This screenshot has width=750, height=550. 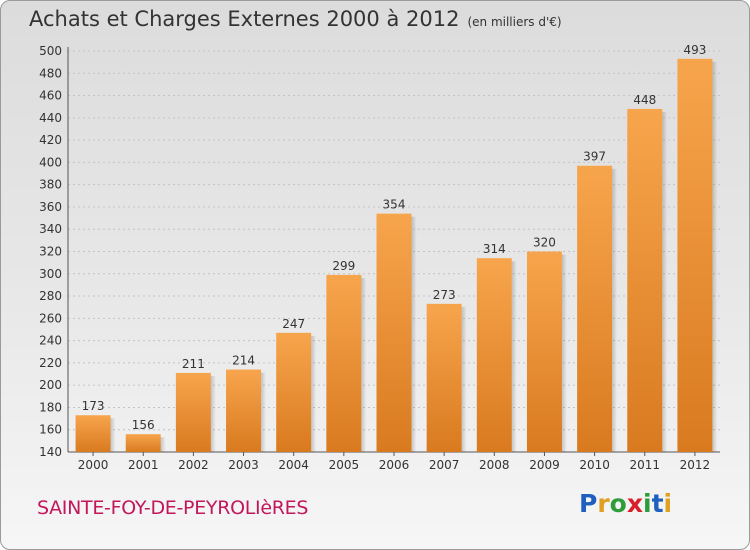 What do you see at coordinates (50, 207) in the screenshot?
I see `y-tick-label: 360` at bounding box center [50, 207].